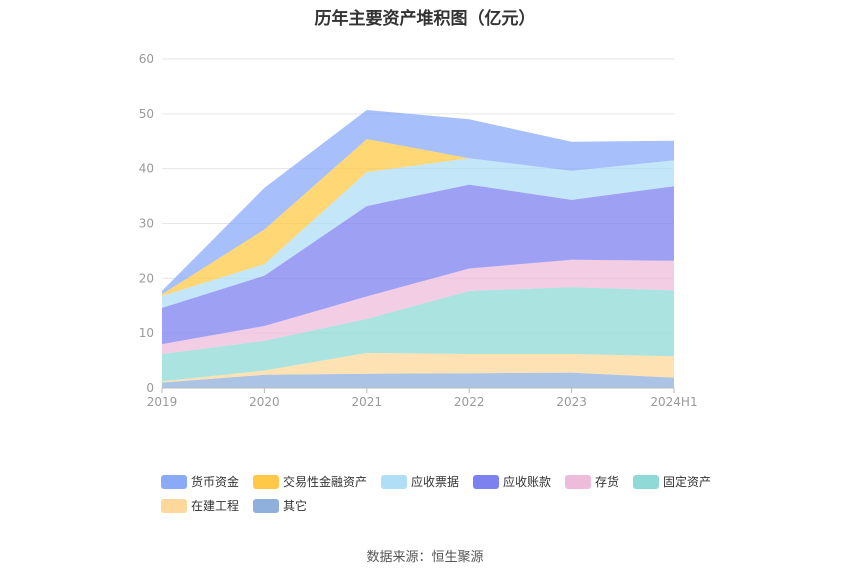 The width and height of the screenshot is (850, 575). I want to click on legend-item: 应收账款, so click(512, 481).